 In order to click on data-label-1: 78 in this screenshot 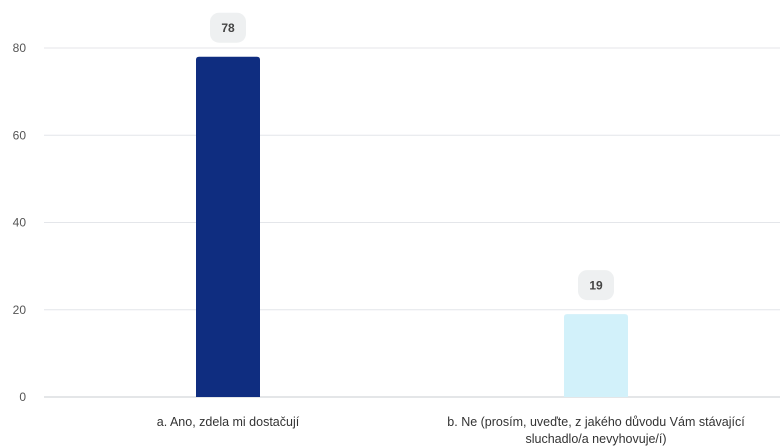, I will do `click(228, 27)`.